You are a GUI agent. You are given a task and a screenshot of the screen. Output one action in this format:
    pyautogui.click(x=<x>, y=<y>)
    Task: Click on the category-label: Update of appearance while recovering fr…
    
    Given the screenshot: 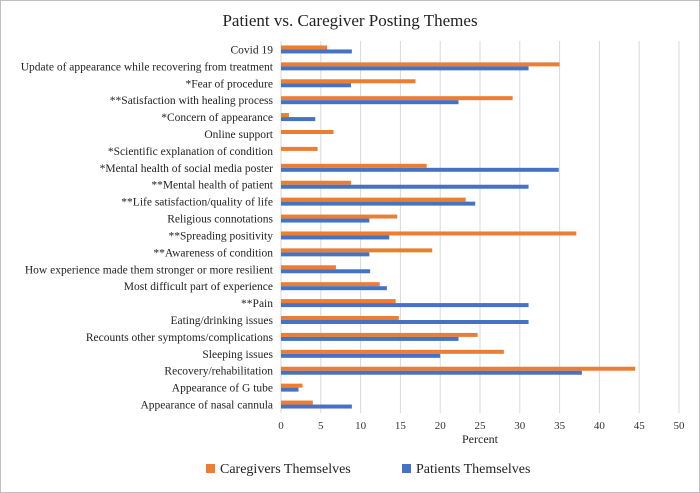 What is the action you would take?
    pyautogui.click(x=147, y=67)
    